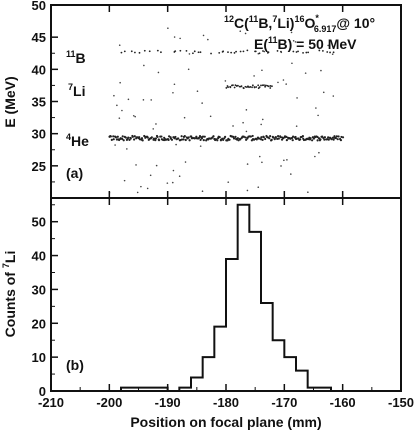 Image resolution: width=416 pixels, height=433 pixels. Describe the element at coordinates (74, 173) in the screenshot. I see `panel-a-label: (a)` at that location.